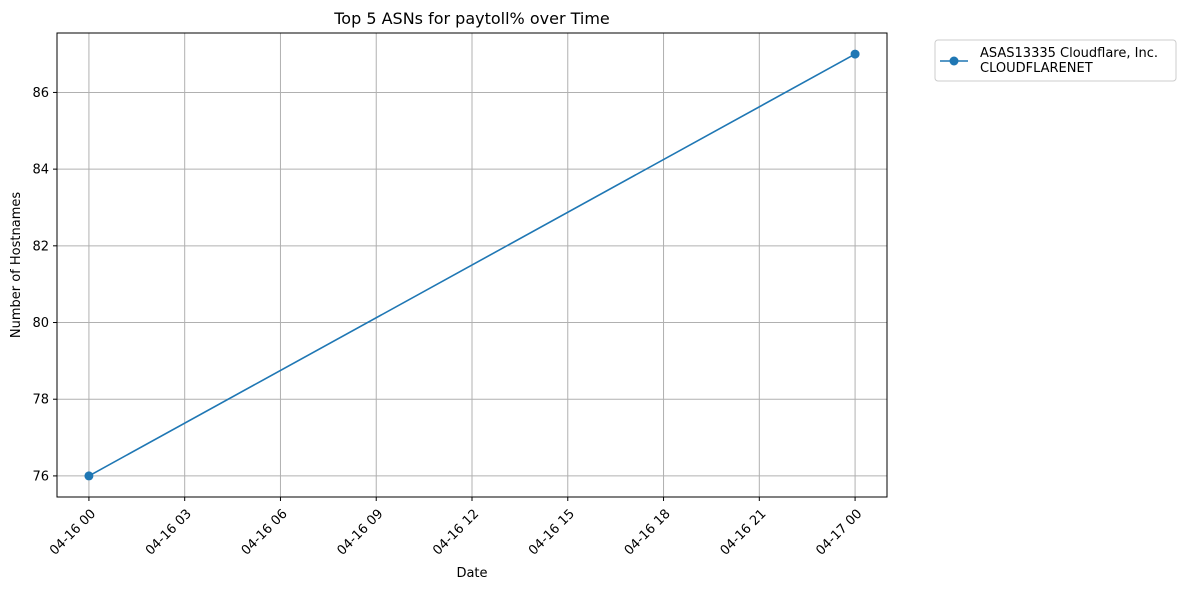 This screenshot has width=1184, height=594. What do you see at coordinates (40, 323) in the screenshot?
I see `y-tick-label: 80` at bounding box center [40, 323].